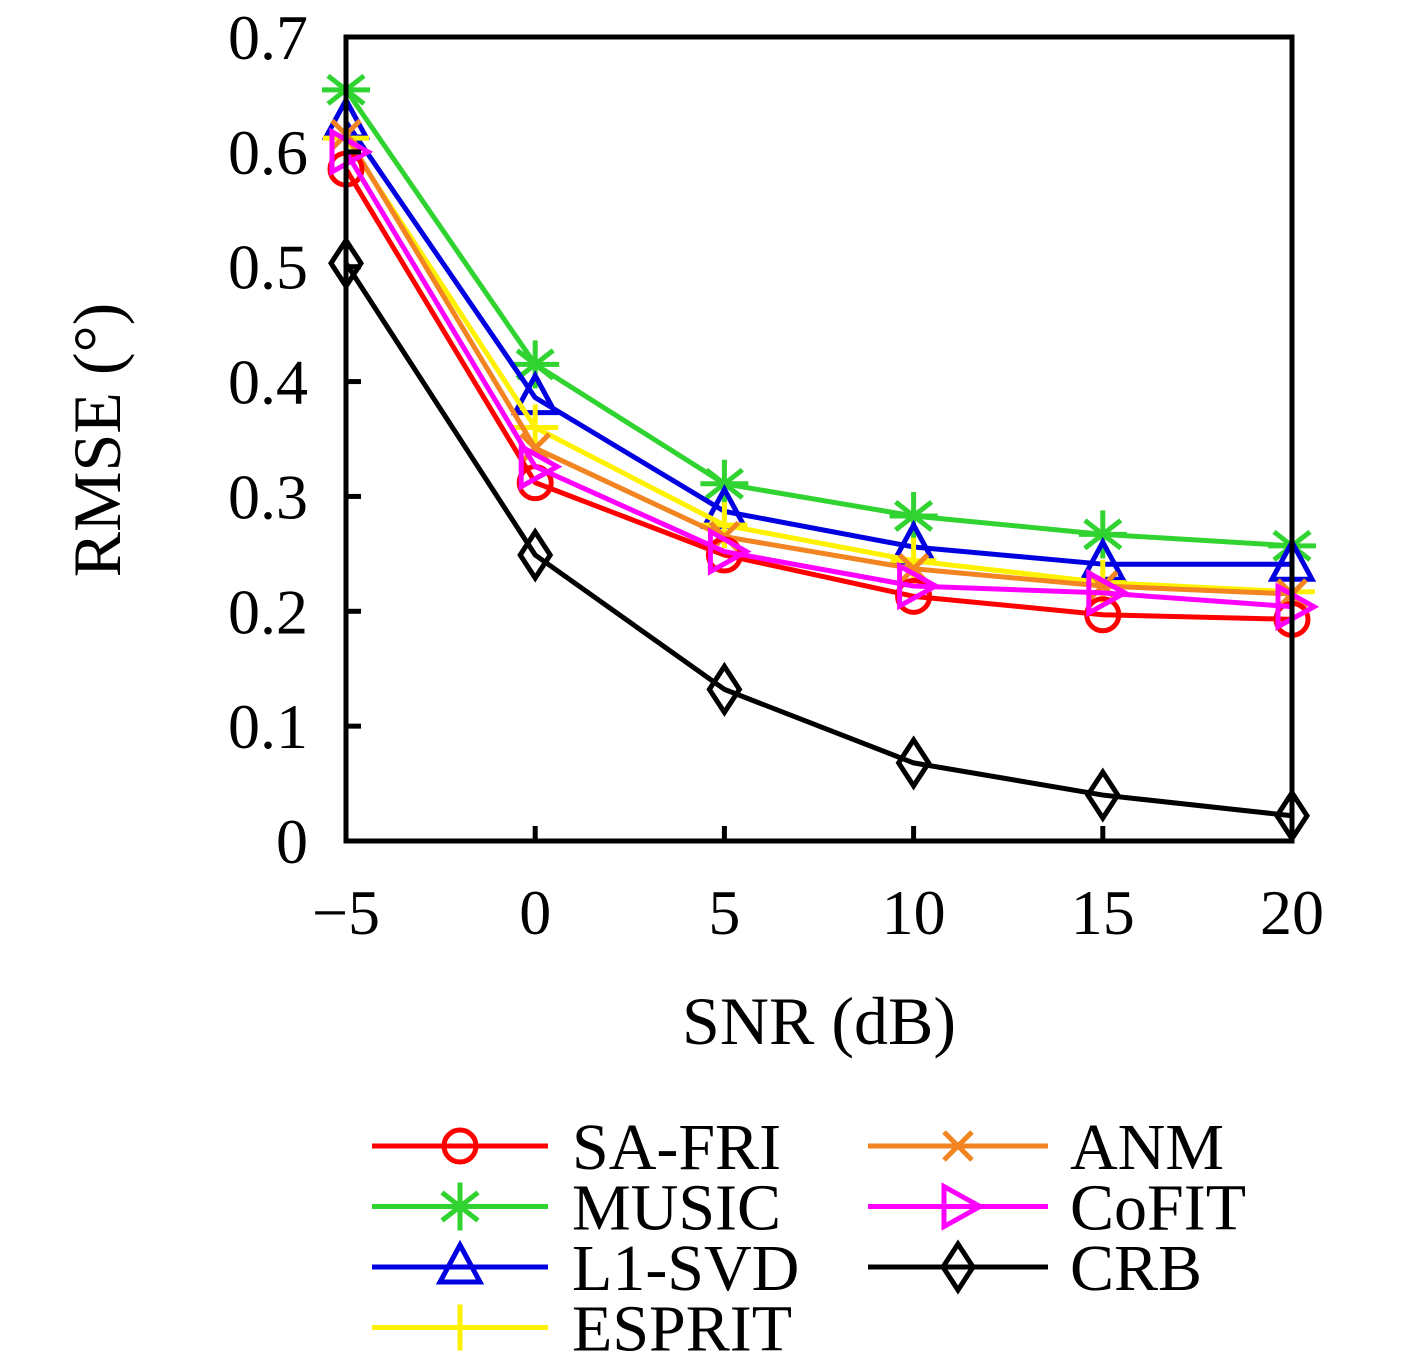 This screenshot has height=1367, width=1417. Describe the element at coordinates (535, 912) in the screenshot. I see `x-tick-label: 0` at that location.